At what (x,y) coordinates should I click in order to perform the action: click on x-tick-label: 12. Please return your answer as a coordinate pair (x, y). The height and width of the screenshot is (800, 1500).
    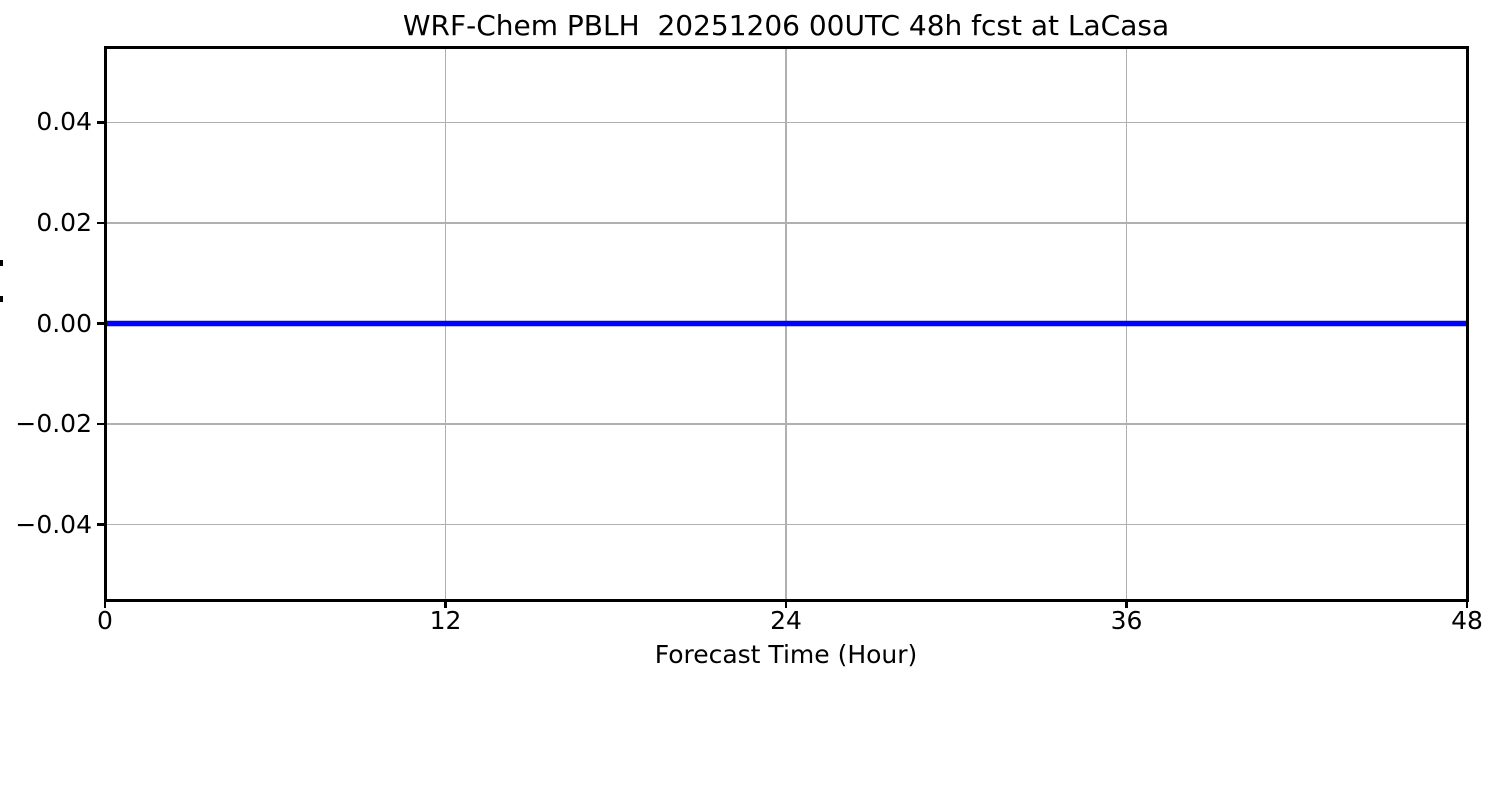
    Looking at the image, I should click on (445, 620).